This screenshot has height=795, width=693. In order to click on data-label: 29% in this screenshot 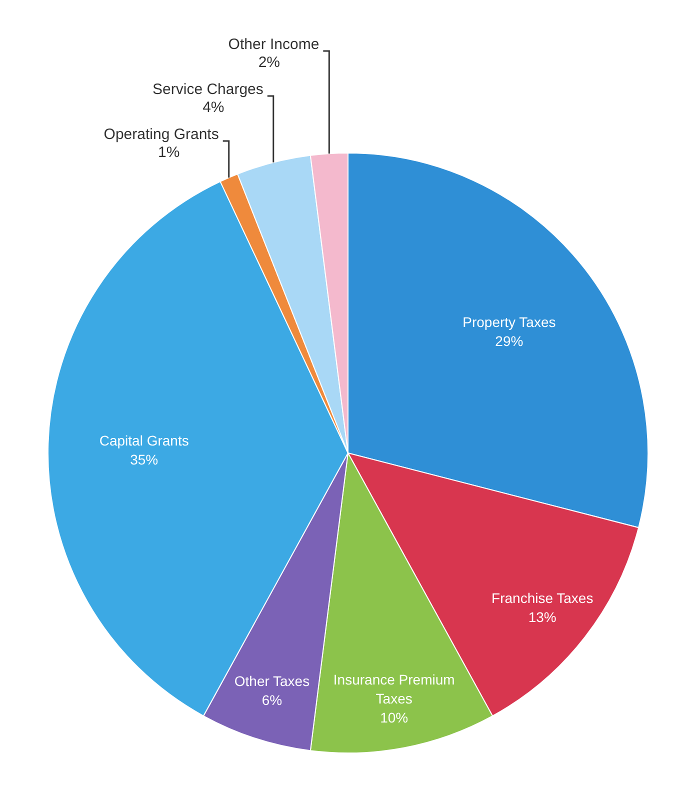, I will do `click(509, 340)`.